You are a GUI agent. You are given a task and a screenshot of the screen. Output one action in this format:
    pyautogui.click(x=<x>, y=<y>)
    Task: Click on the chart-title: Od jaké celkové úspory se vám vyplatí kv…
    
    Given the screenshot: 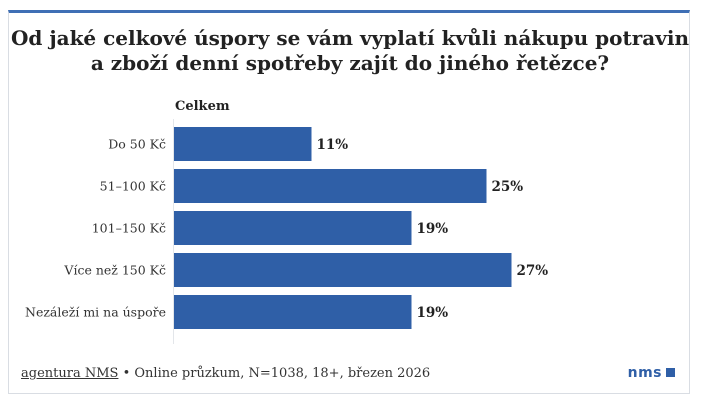 What is the action you would take?
    pyautogui.click(x=350, y=51)
    